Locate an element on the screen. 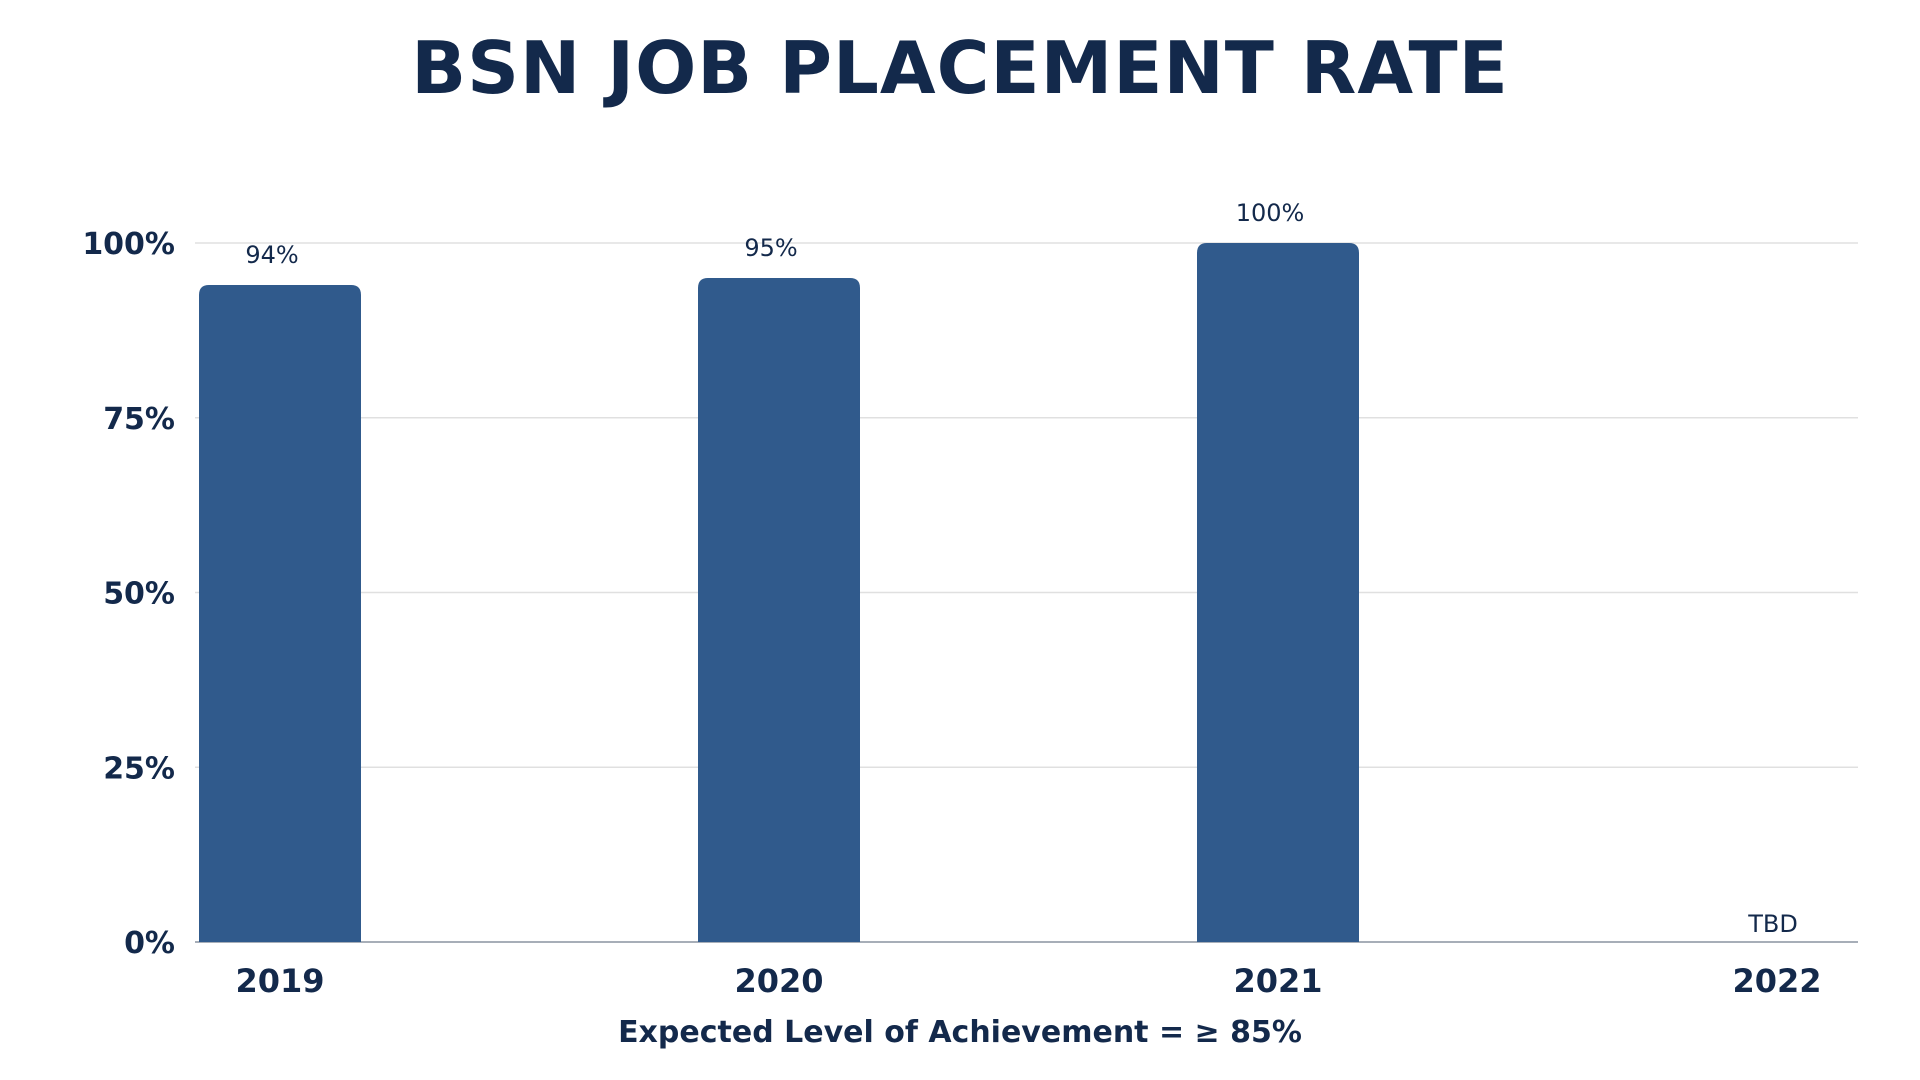  data-label: TBD is located at coordinates (1772, 924).